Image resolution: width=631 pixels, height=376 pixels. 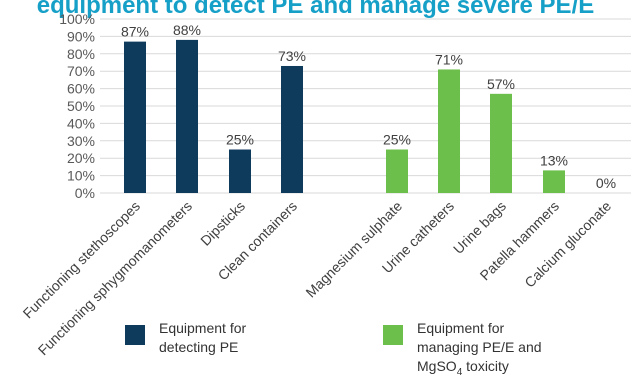 I want to click on y-tick-label: 100%, so click(x=77, y=19).